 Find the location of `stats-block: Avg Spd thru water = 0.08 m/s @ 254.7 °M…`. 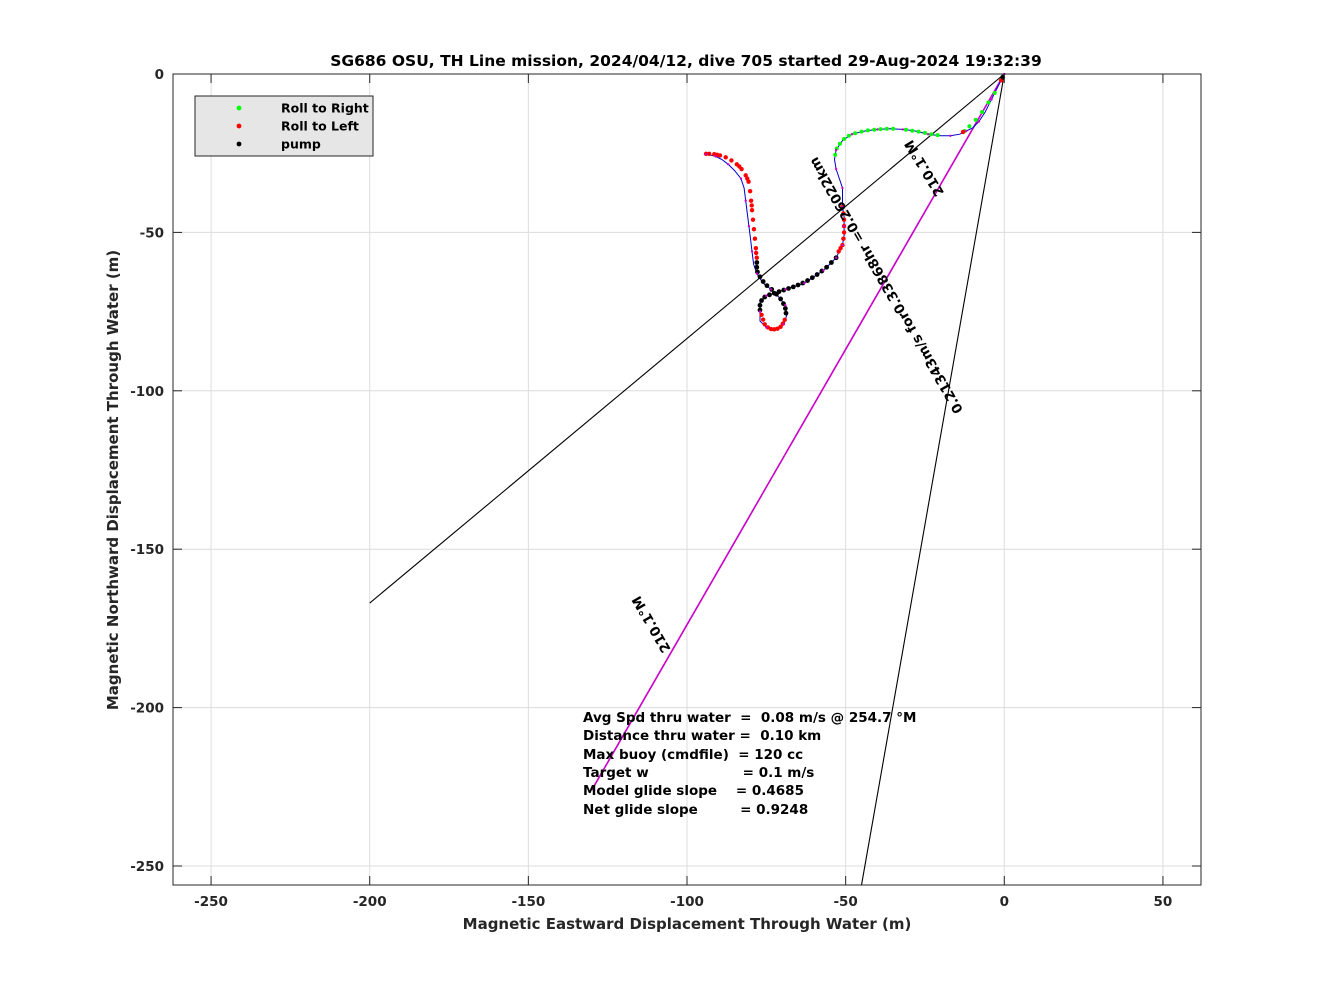

stats-block: Avg Spd thru water = 0.08 m/s @ 254.7 °M… is located at coordinates (749, 764).